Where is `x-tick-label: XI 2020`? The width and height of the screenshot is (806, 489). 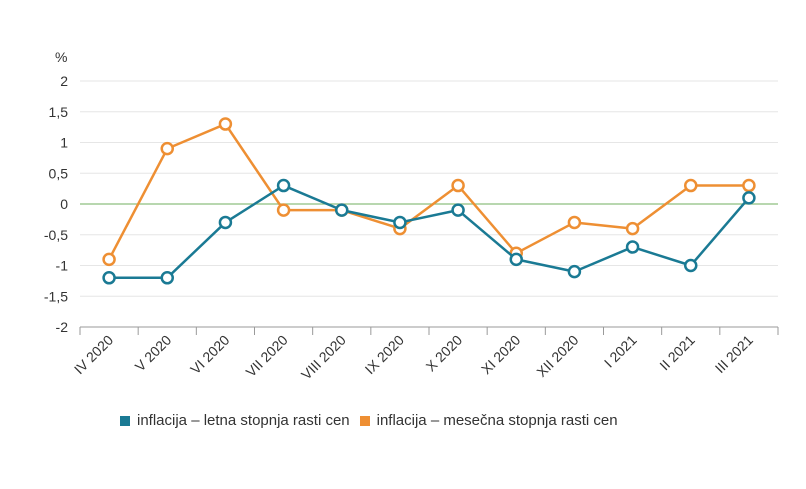
x-tick-label: XI 2020 is located at coordinates (501, 355).